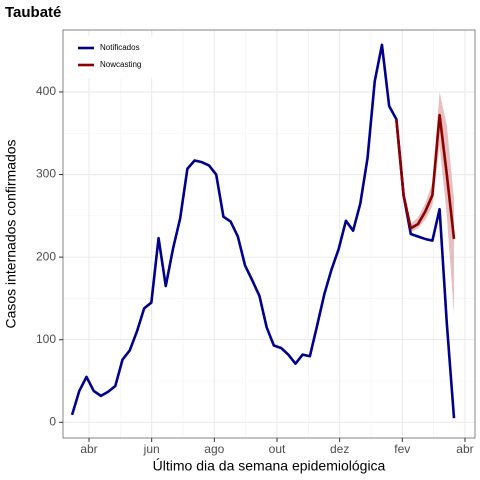 The height and width of the screenshot is (480, 480). What do you see at coordinates (46, 339) in the screenshot?
I see `y-tick-label: 100` at bounding box center [46, 339].